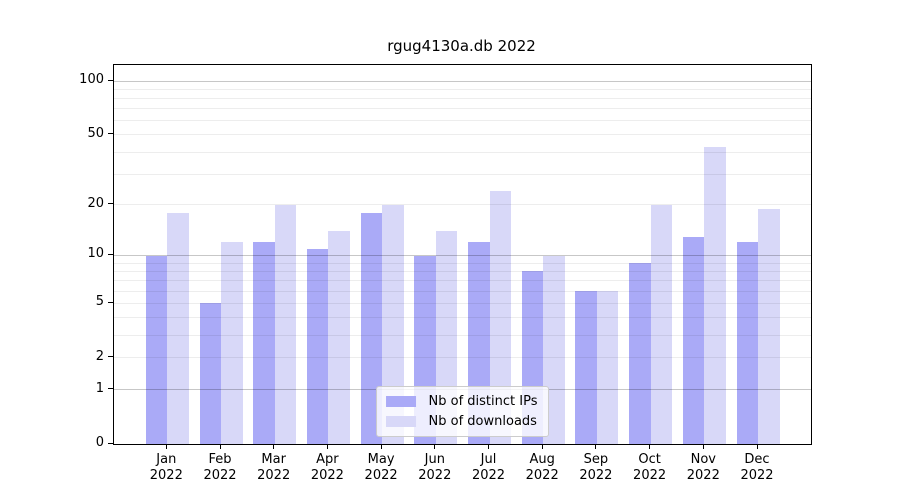  I want to click on bar-ips-dec, so click(747, 343).